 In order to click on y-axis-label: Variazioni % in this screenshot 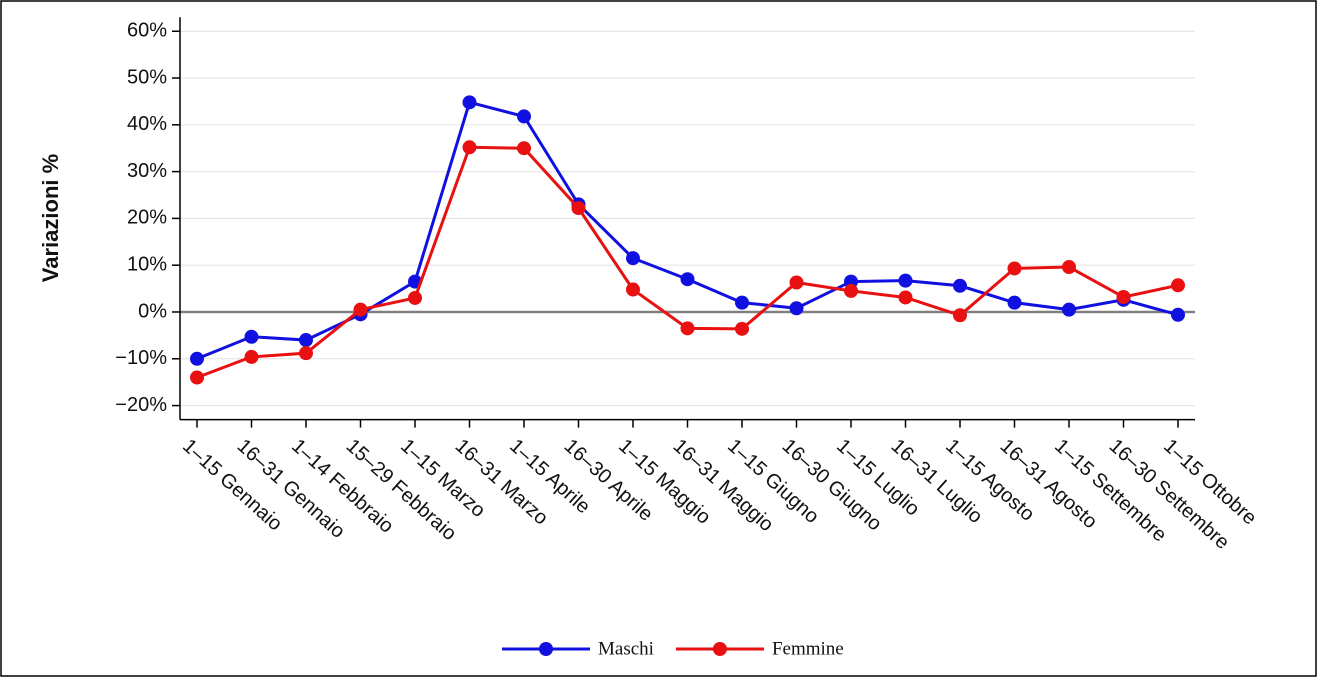, I will do `click(50, 218)`.